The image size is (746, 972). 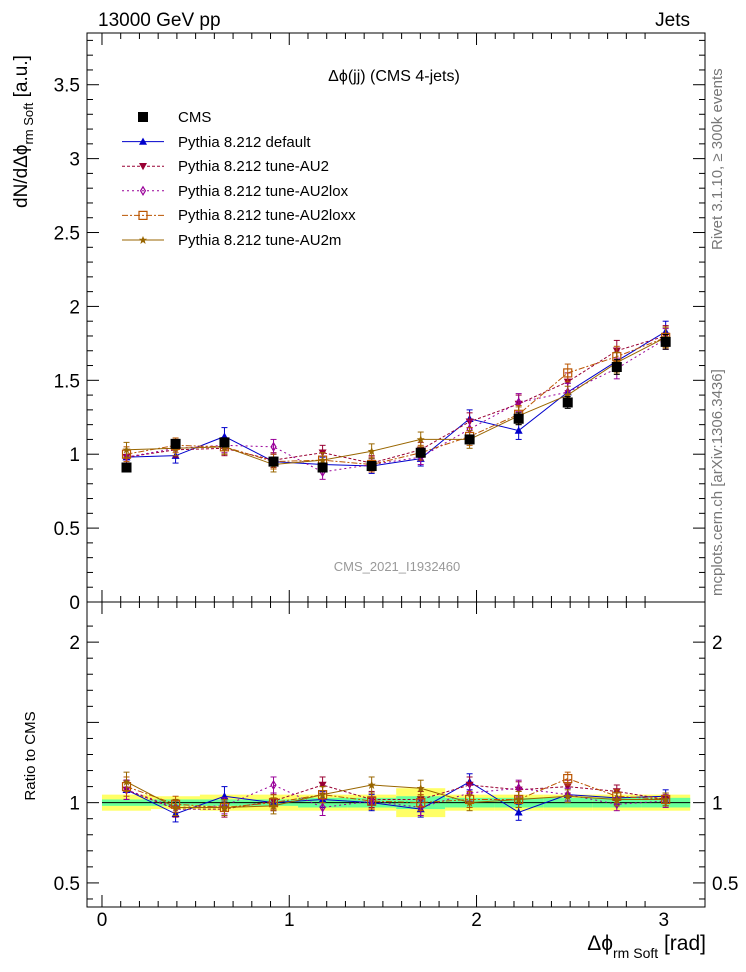 What do you see at coordinates (646, 946) in the screenshot?
I see `x-axis-label: Δϕrm Soft [rad]` at bounding box center [646, 946].